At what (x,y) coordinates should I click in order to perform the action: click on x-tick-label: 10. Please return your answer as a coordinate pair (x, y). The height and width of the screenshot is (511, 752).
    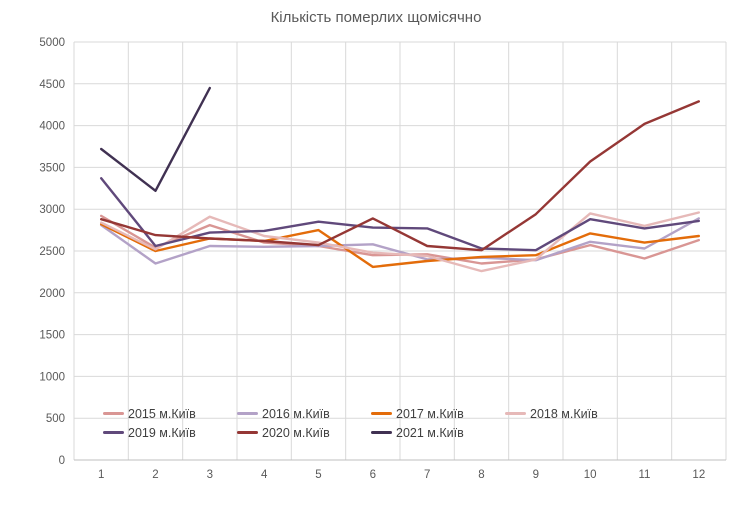
    Looking at the image, I should click on (590, 475).